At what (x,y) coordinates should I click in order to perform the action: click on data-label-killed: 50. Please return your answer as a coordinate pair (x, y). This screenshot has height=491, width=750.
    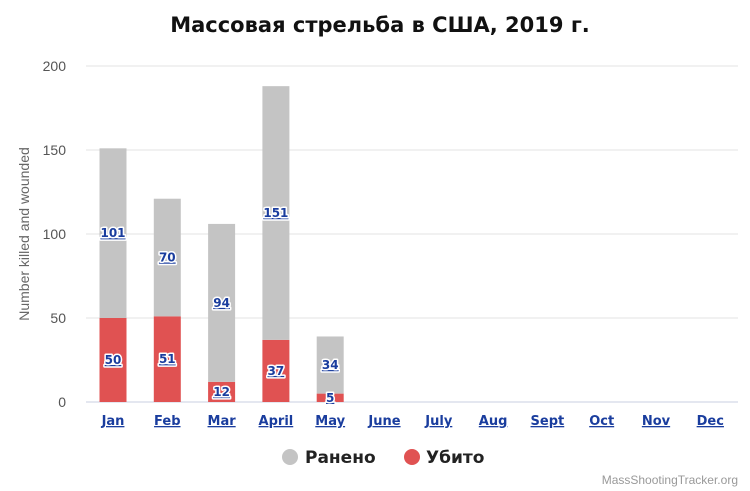
    Looking at the image, I should click on (113, 360).